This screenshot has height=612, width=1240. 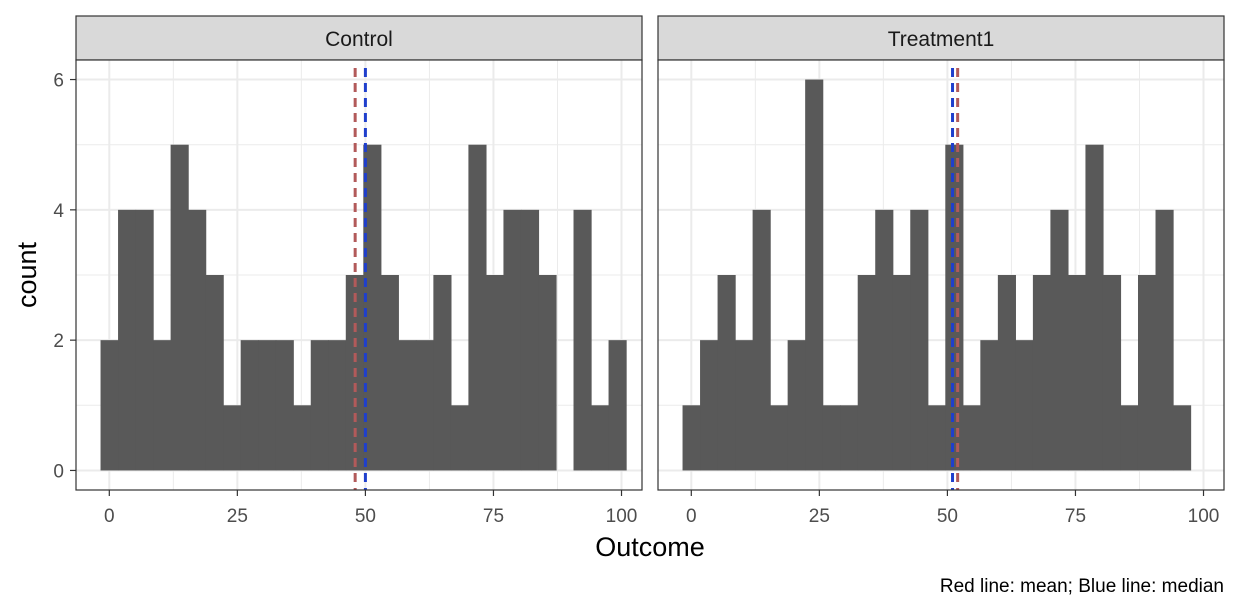 I want to click on y-tick-label: 4, so click(x=58, y=211).